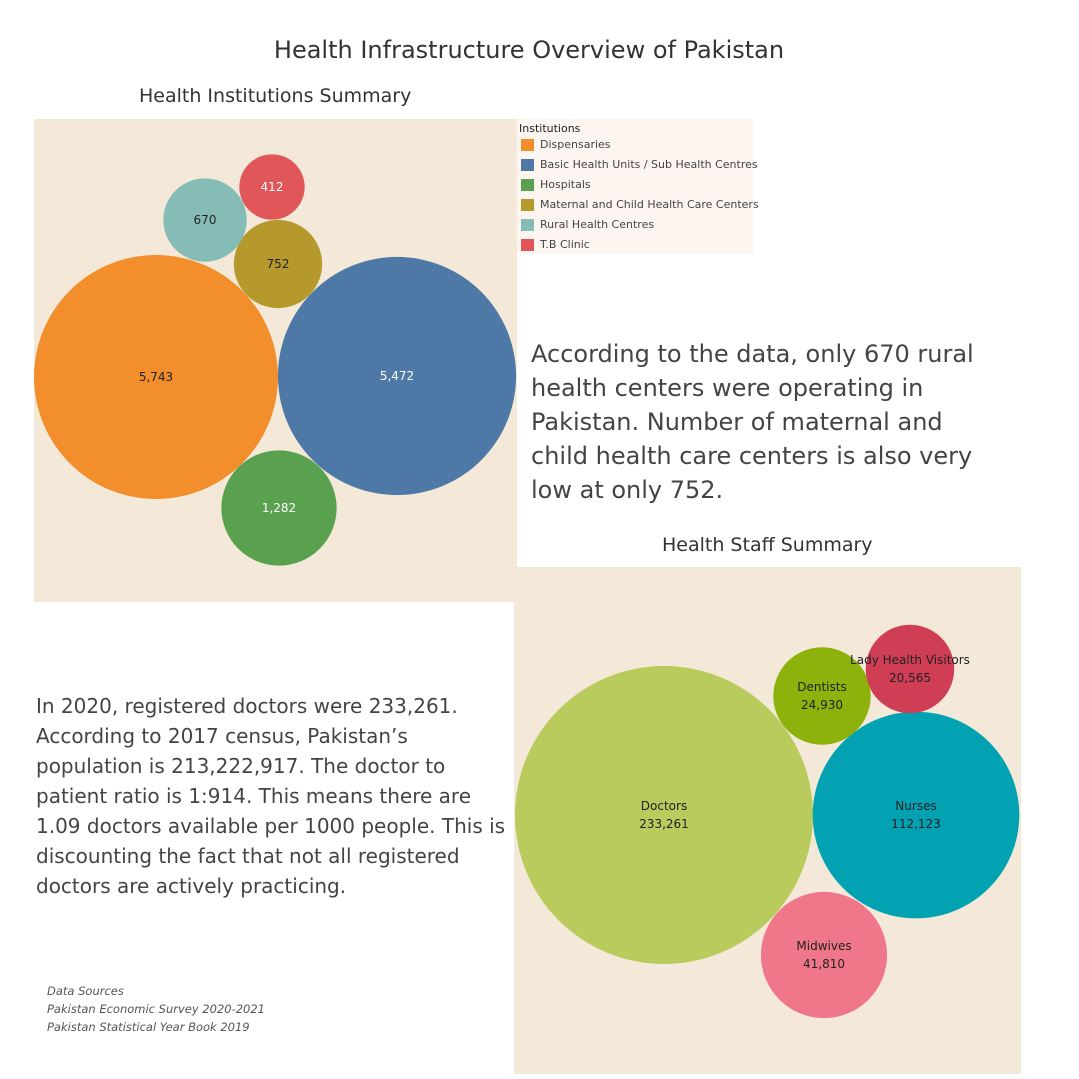 The width and height of the screenshot is (1079, 1079). I want to click on bubble-value-label: 20,565, so click(910, 678).